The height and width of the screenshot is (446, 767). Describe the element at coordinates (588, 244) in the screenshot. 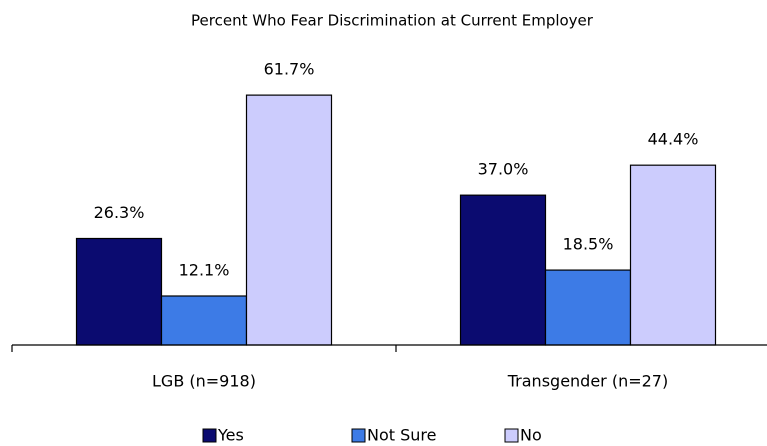

I see `data-label: 18.5%` at that location.